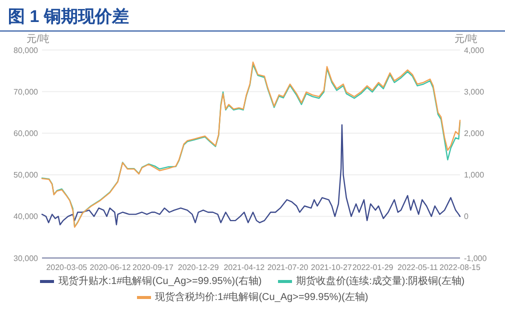  Describe the element at coordinates (26, 258) in the screenshot. I see `y-tick-label: 30,000` at that location.